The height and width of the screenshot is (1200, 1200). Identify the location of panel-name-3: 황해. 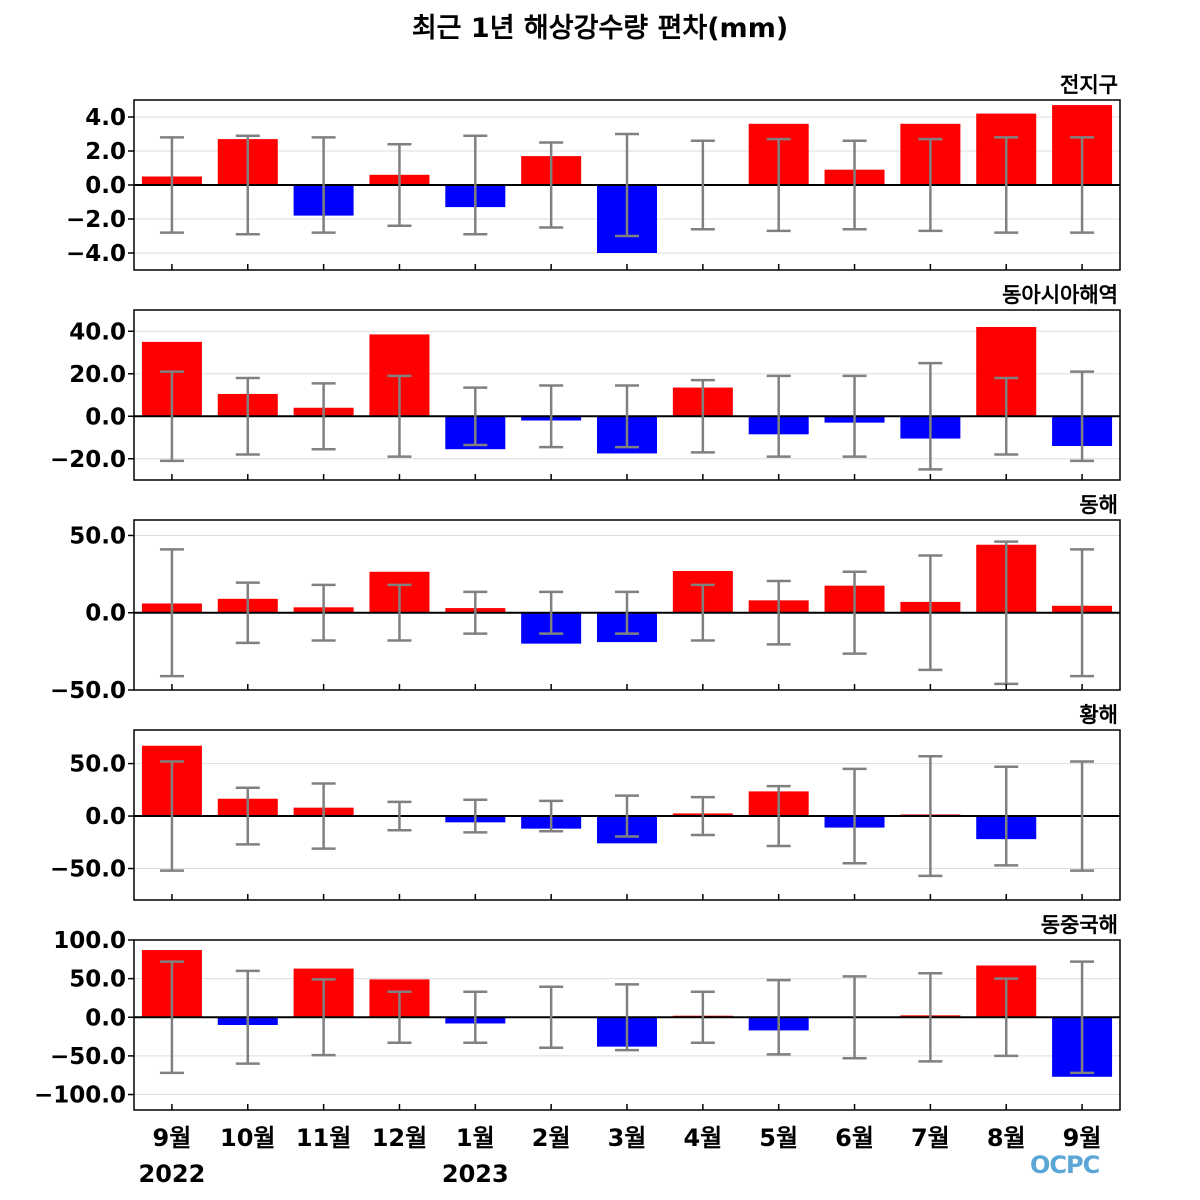
(1098, 715).